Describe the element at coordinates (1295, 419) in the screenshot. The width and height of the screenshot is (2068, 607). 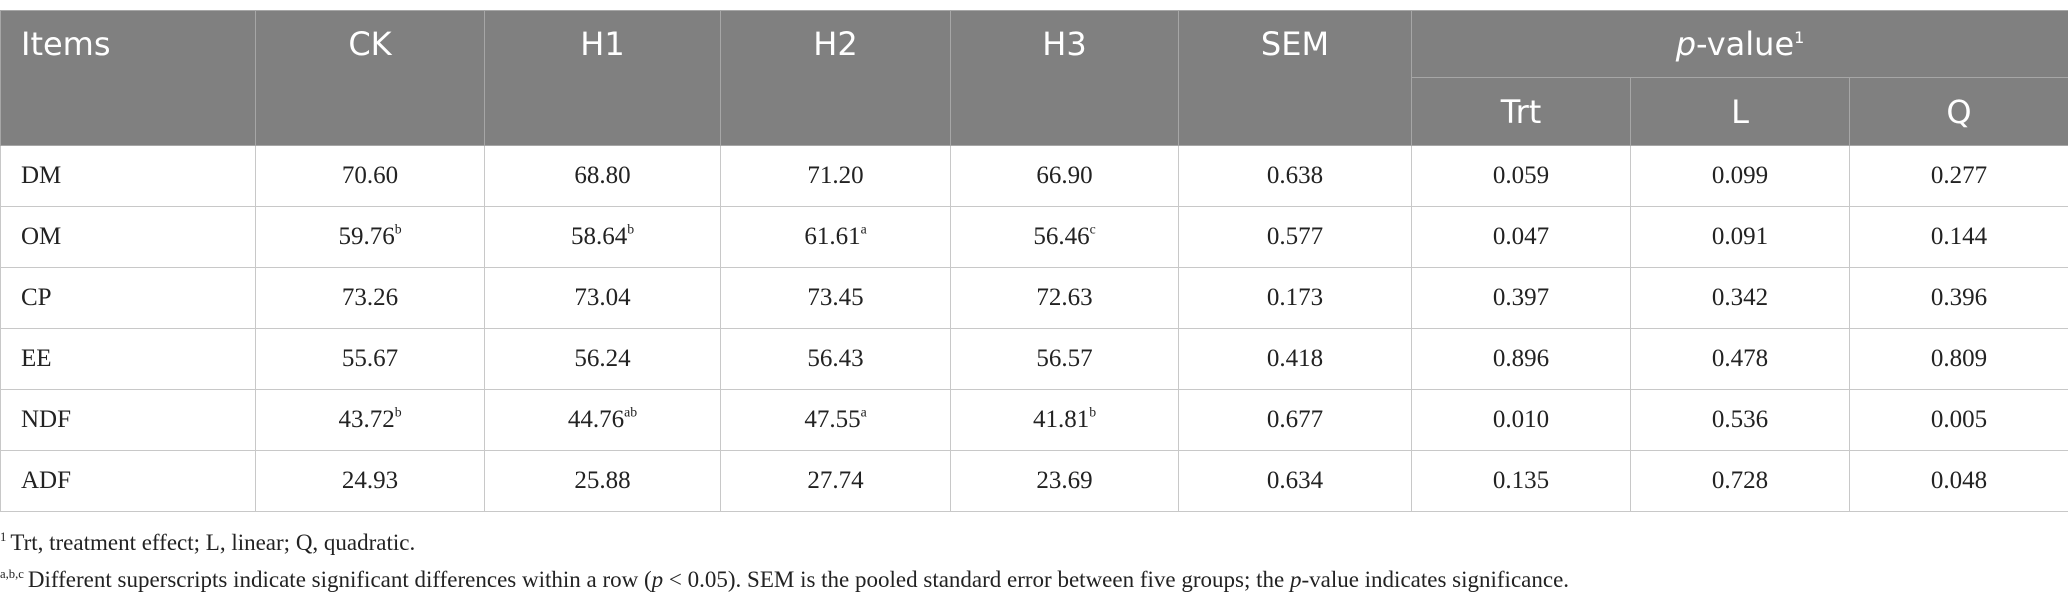
I see `cell-text: 0.677` at that location.